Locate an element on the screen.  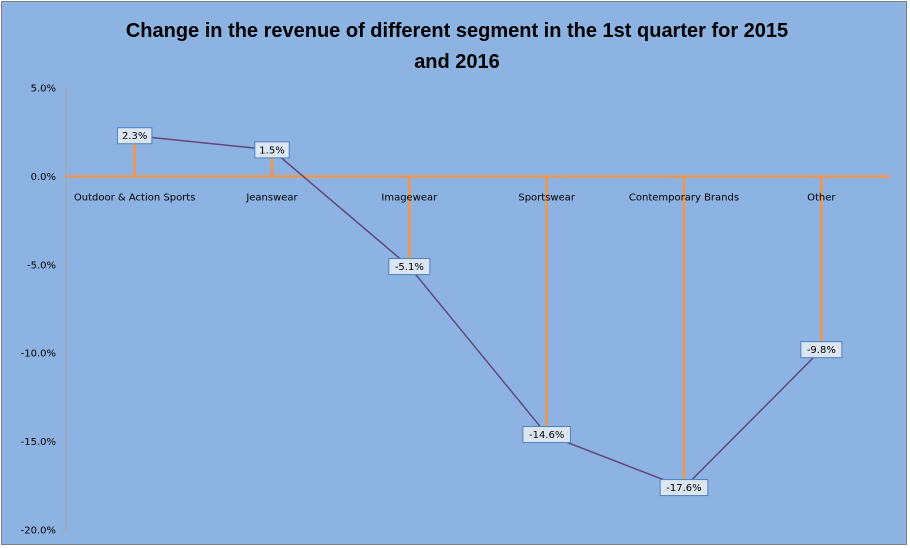
x-tick-label: Imagewear is located at coordinates (409, 197).